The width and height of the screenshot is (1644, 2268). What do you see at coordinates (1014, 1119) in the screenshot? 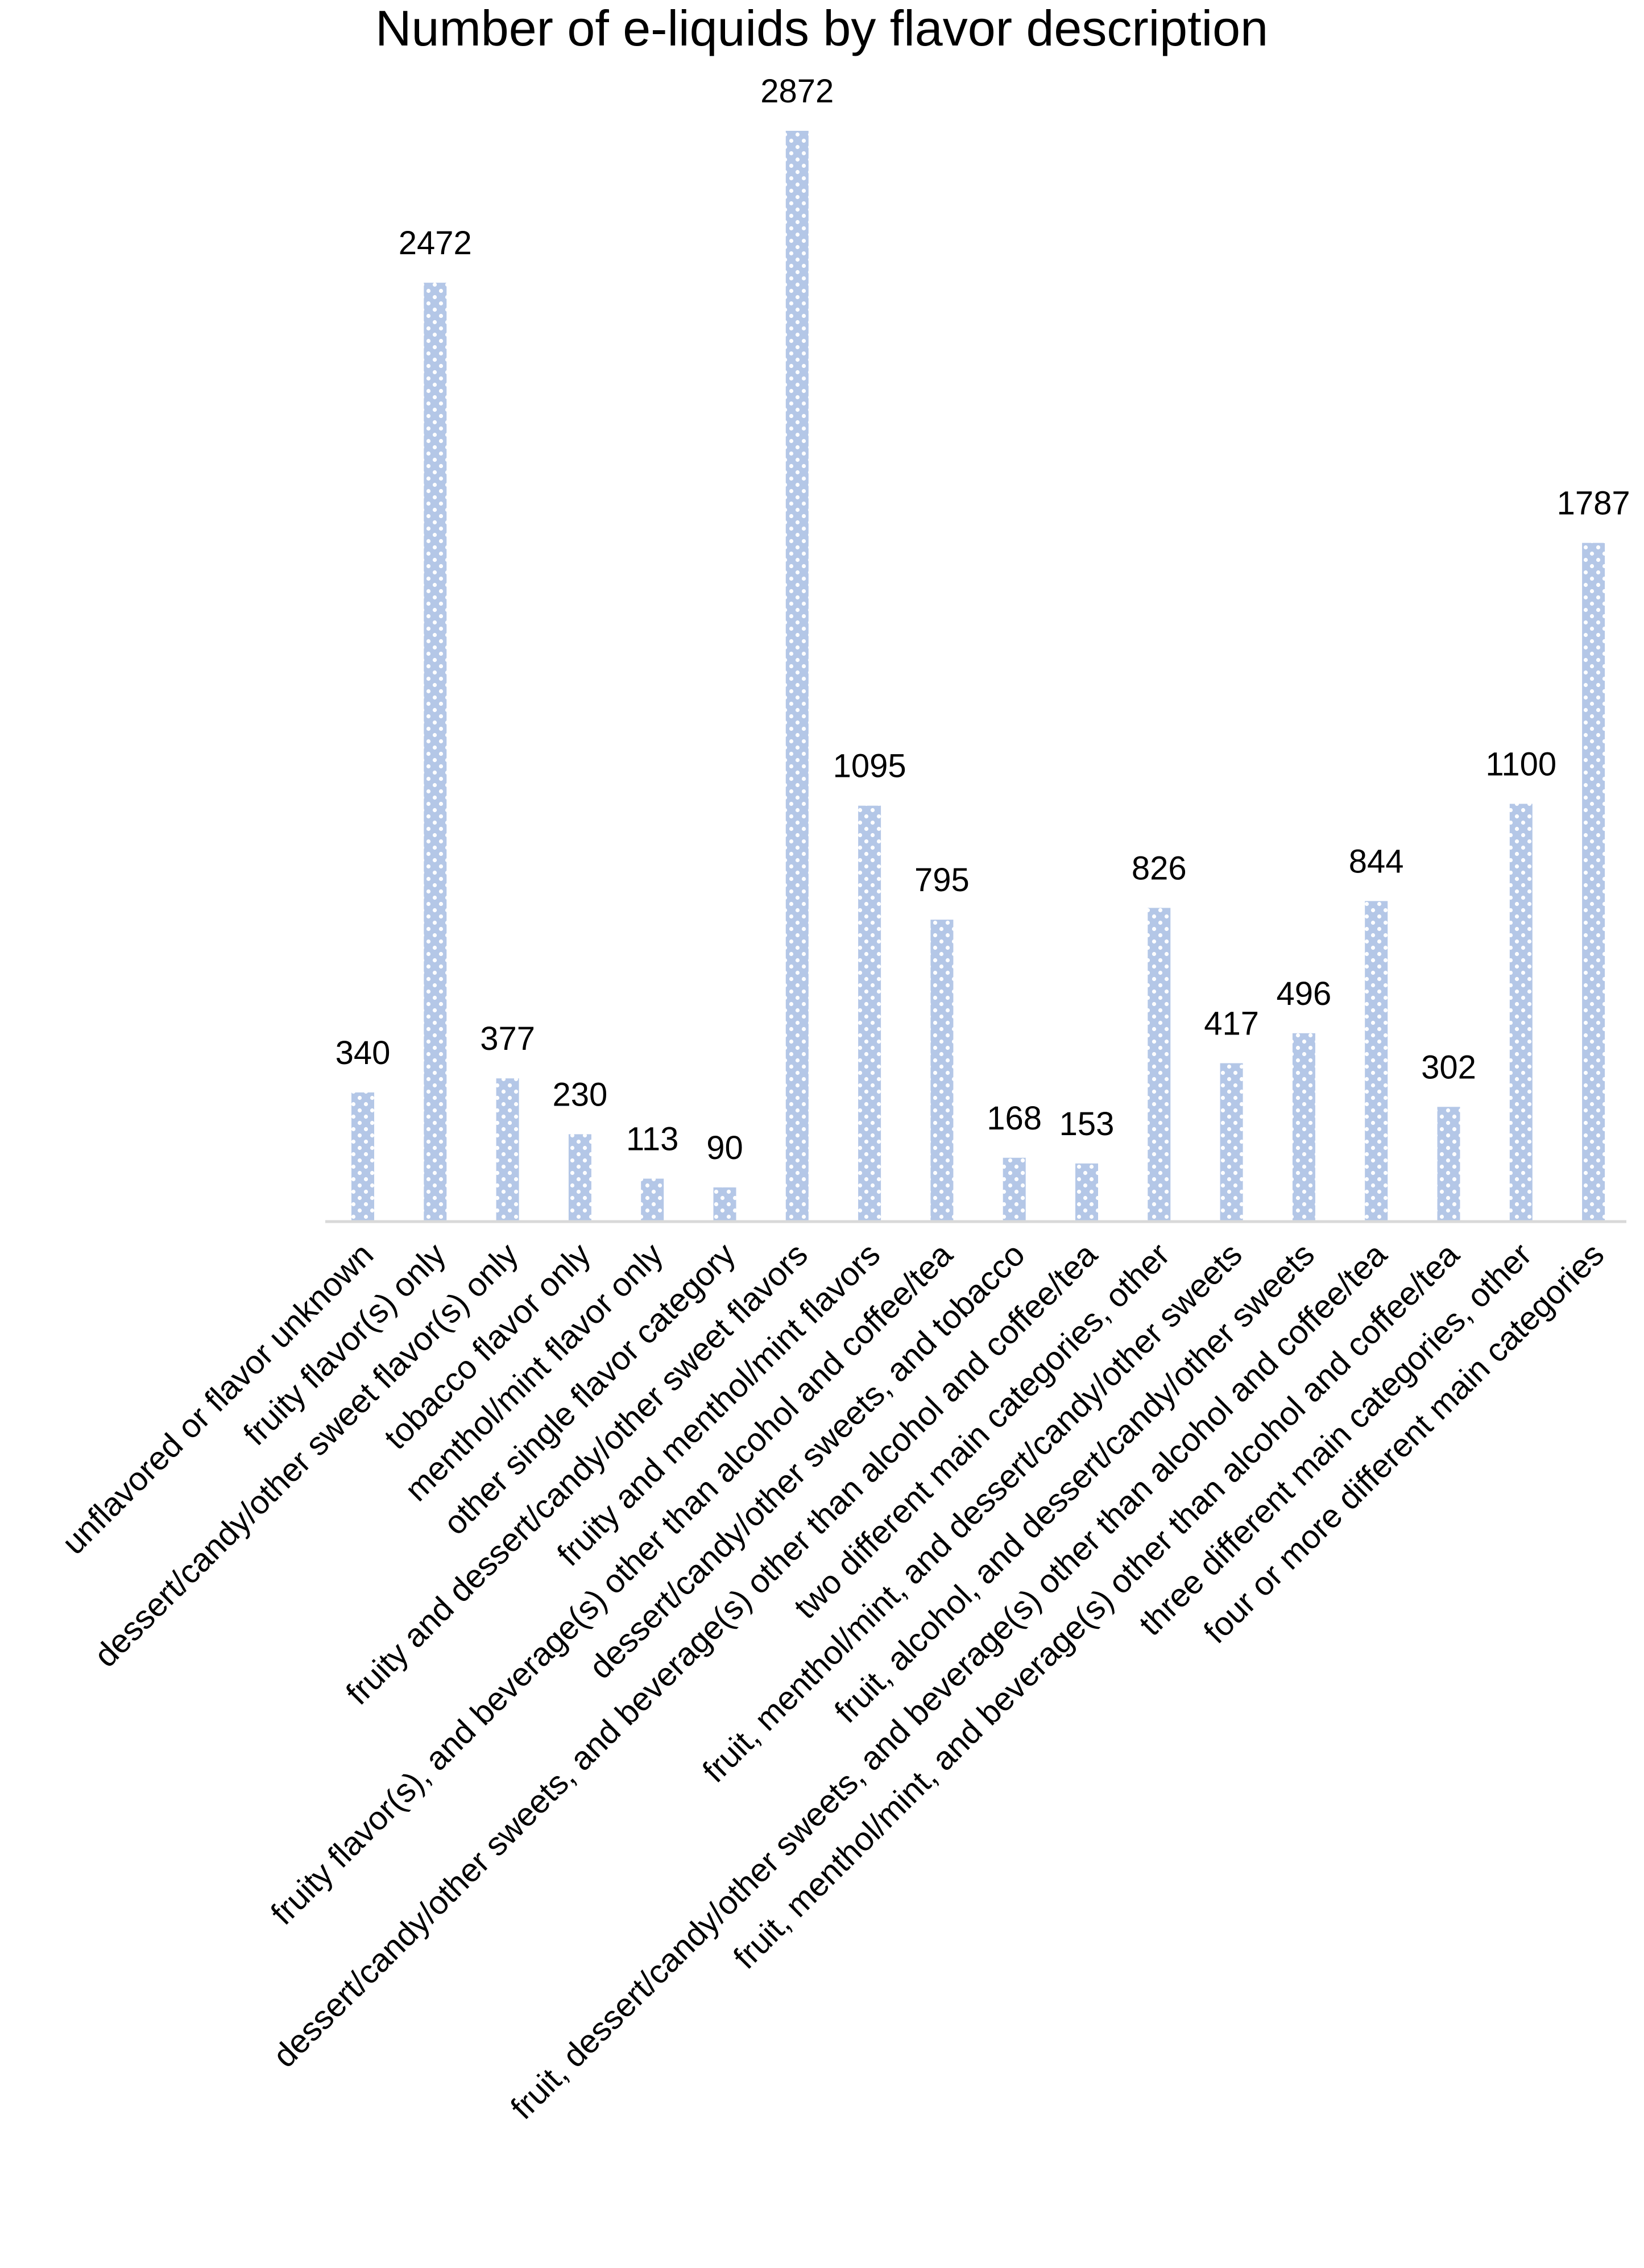
I see `data-label: 168` at bounding box center [1014, 1119].